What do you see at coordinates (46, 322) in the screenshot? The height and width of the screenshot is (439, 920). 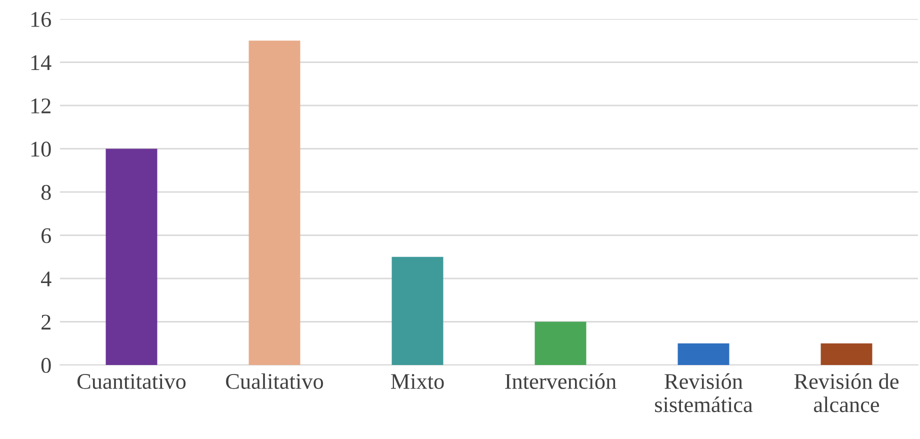 I see `y-tick-label: 2` at bounding box center [46, 322].